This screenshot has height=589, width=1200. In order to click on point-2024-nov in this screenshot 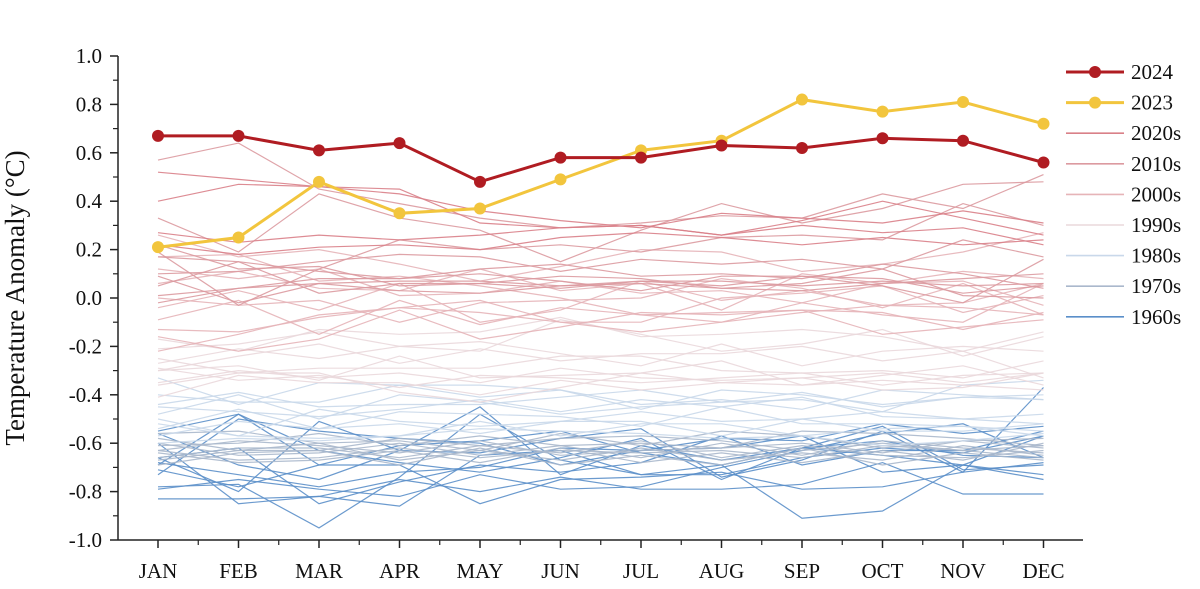, I will do `click(963, 140)`.